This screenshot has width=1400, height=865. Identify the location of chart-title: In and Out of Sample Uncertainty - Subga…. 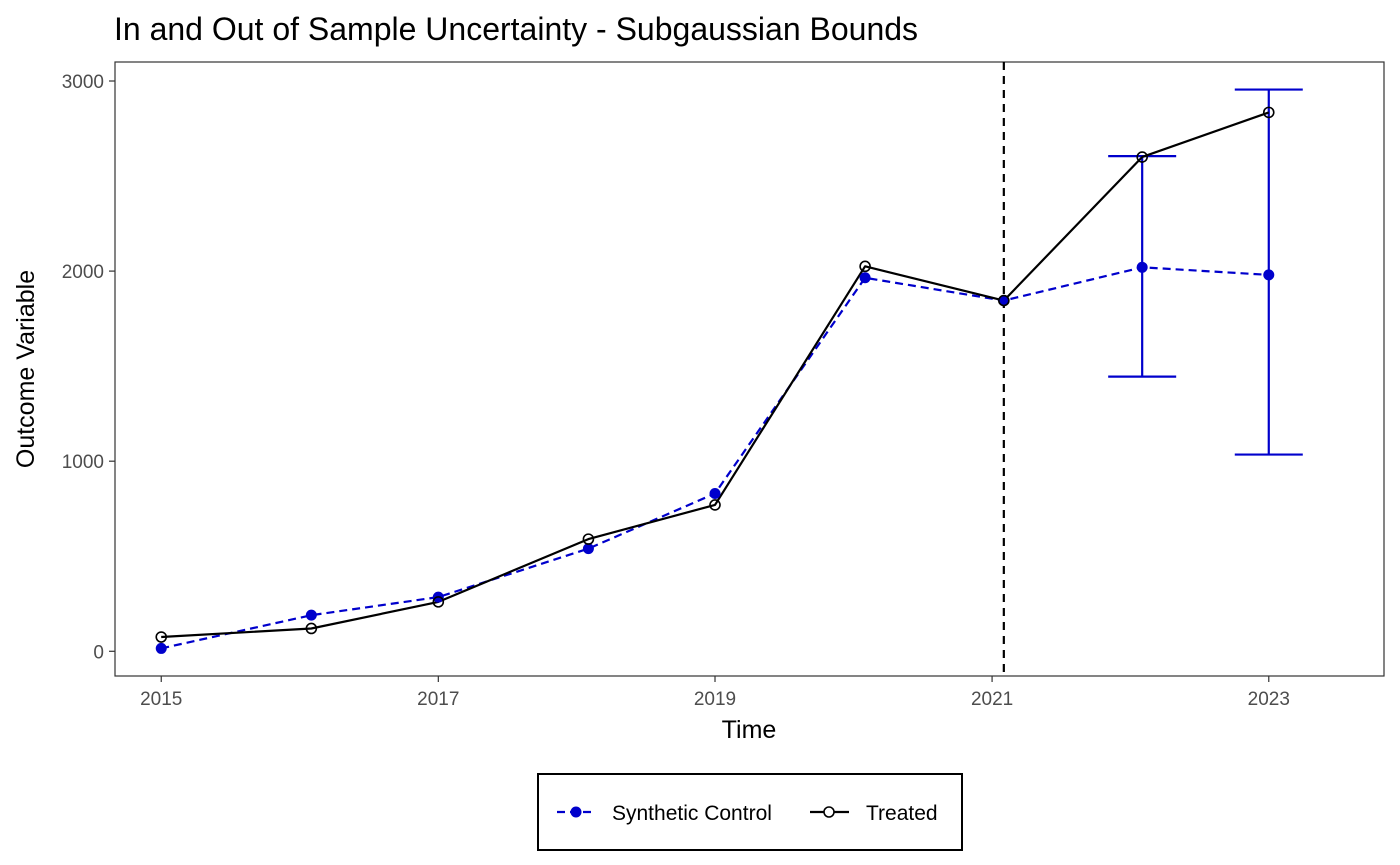
(516, 29).